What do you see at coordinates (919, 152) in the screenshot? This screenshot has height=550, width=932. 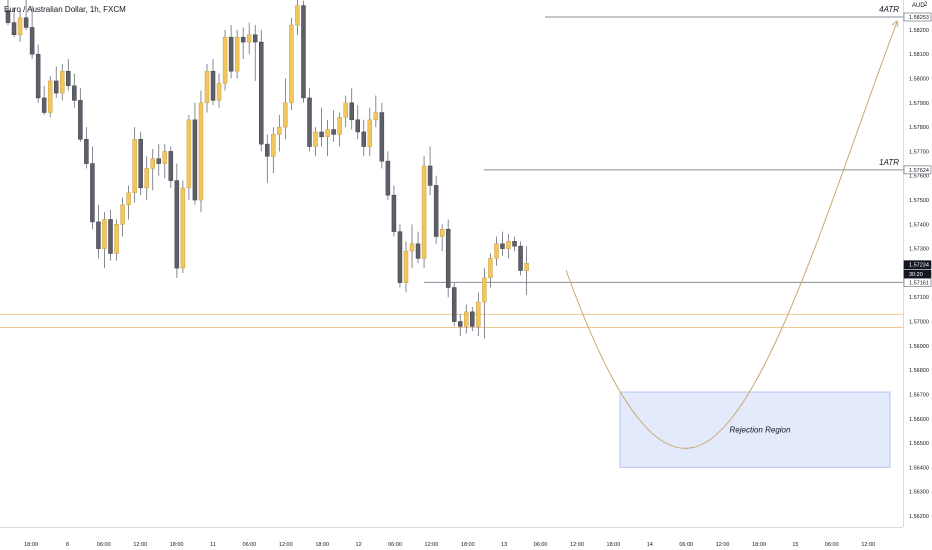 I see `y-tick-label: 1.57700` at bounding box center [919, 152].